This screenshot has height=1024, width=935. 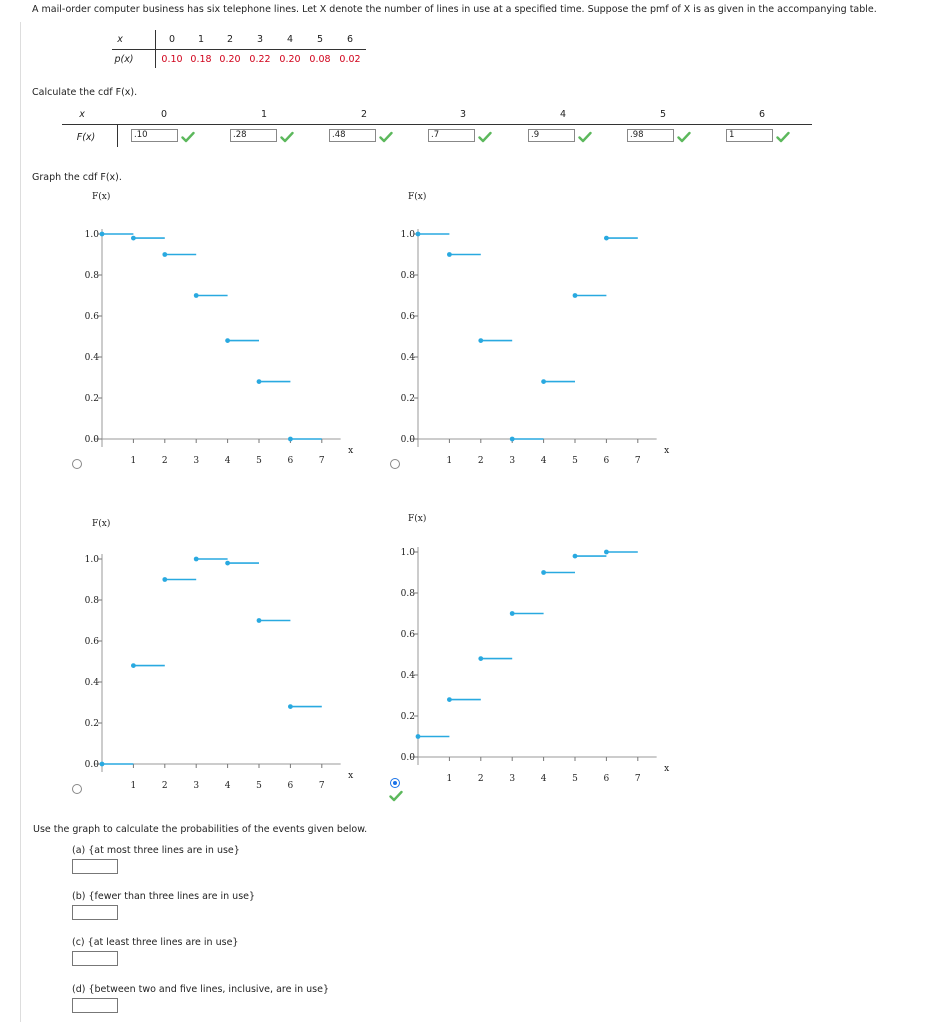 What do you see at coordinates (451, 135) in the screenshot?
I see `cdf-answer-input: .7` at bounding box center [451, 135].